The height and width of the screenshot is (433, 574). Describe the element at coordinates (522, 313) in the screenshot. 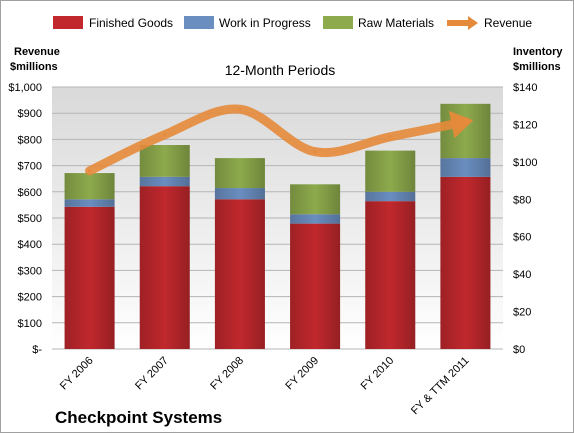

I see `right-tick-label: $20` at that location.